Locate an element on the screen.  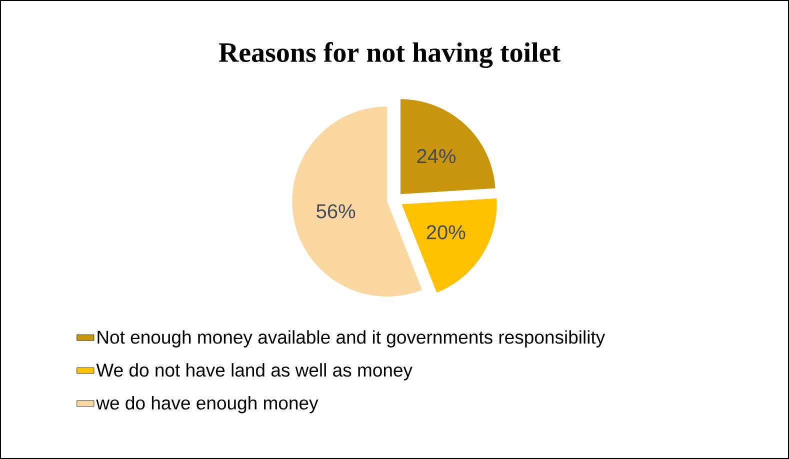
data-label: 56% is located at coordinates (336, 211).